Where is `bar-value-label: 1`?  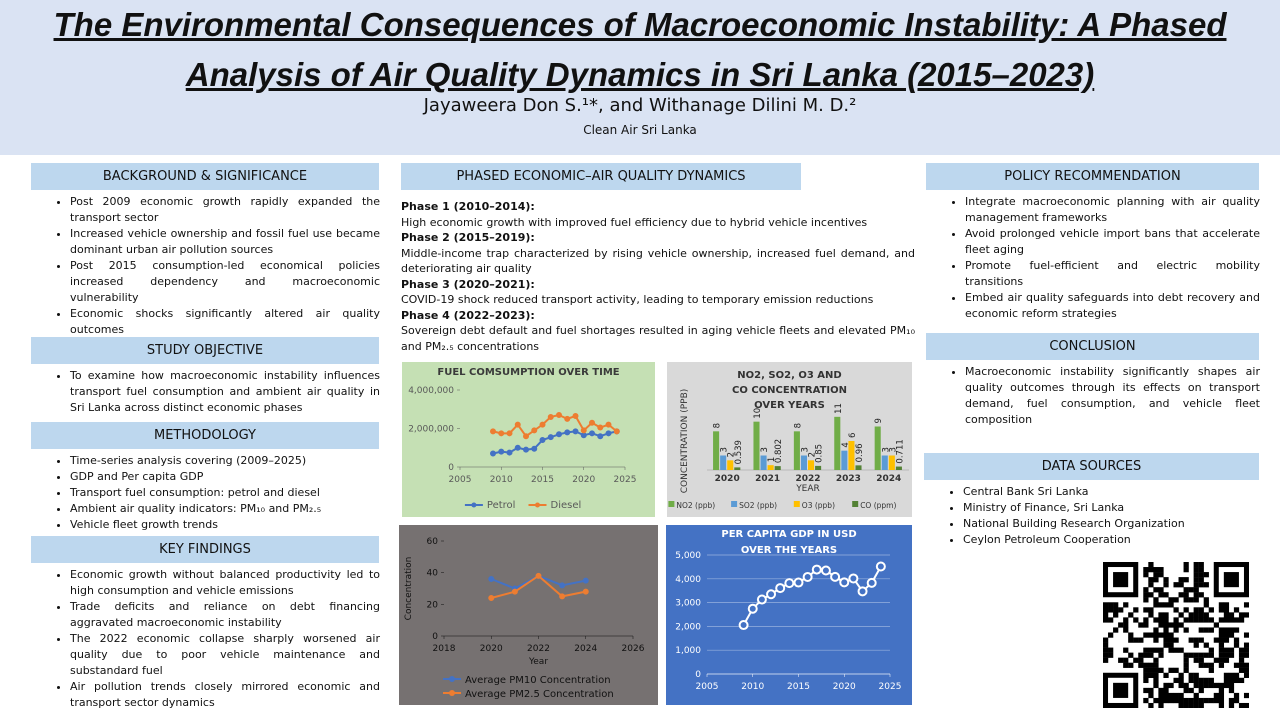 bar-value-label: 1 is located at coordinates (772, 459).